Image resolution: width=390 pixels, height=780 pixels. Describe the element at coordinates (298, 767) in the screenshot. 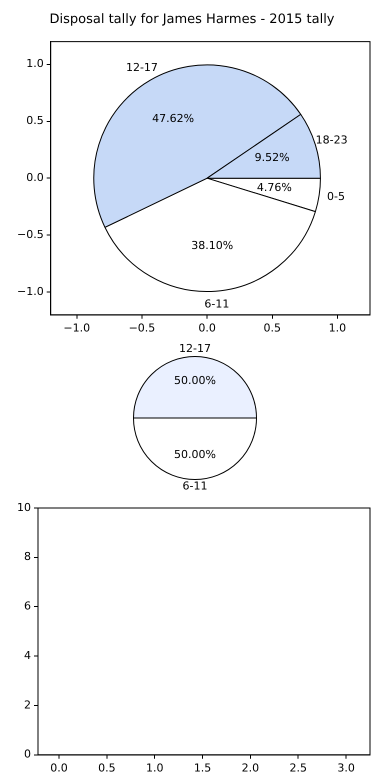

I see `x-tick-label: 2.5` at that location.